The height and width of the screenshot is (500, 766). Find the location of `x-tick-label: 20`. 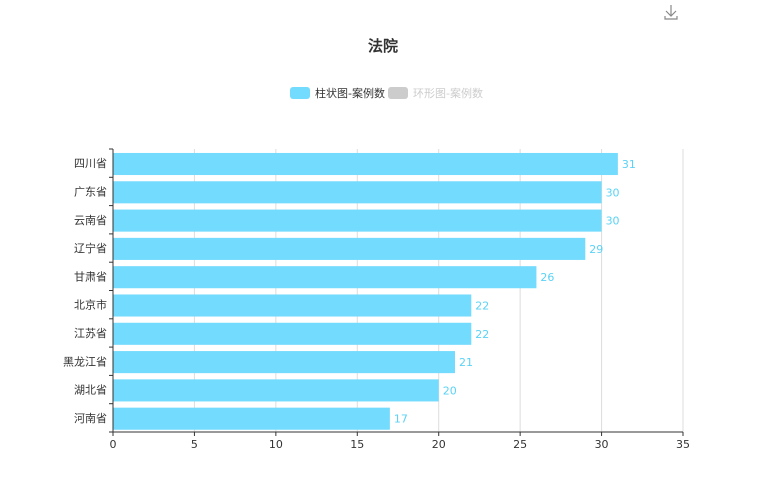

x-tick-label: 20 is located at coordinates (439, 444).